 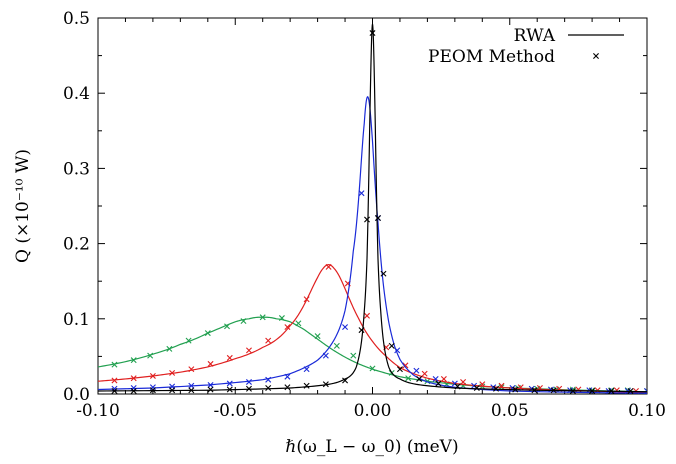 I want to click on y-tick-label: 0.4, so click(x=76, y=94).